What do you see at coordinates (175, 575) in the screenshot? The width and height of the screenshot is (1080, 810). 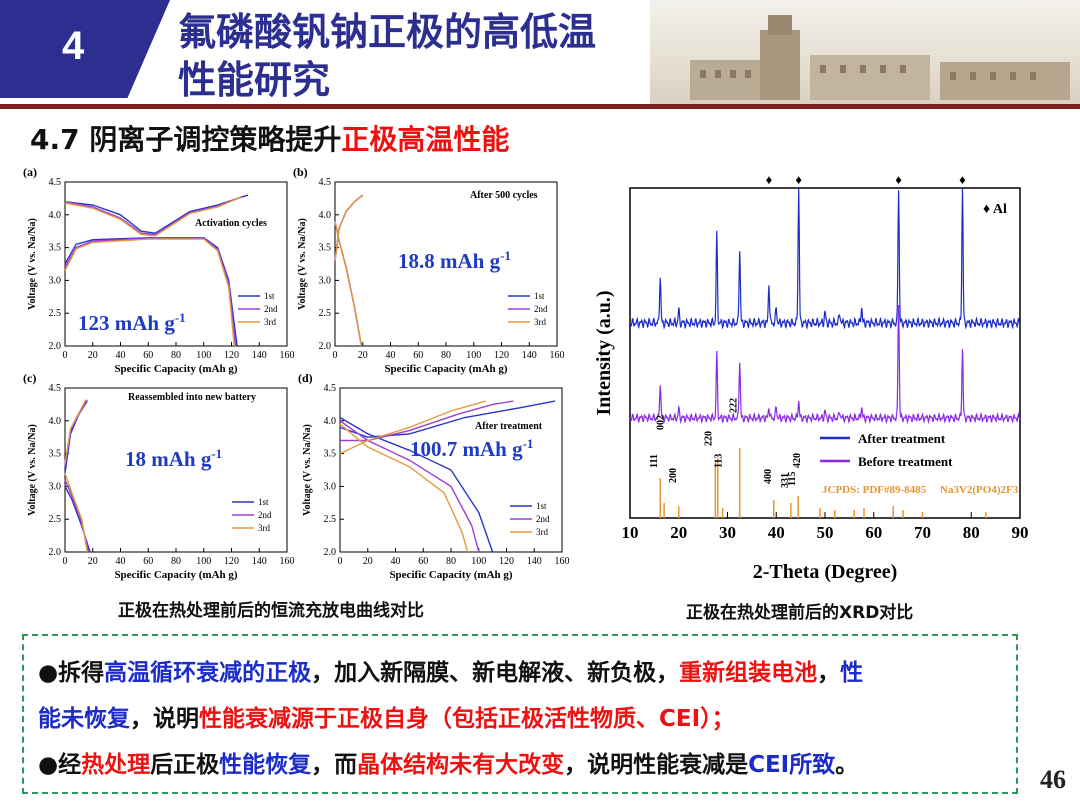 I see `x-axis-label: Specific Capacity (mAh g)` at bounding box center [175, 575].